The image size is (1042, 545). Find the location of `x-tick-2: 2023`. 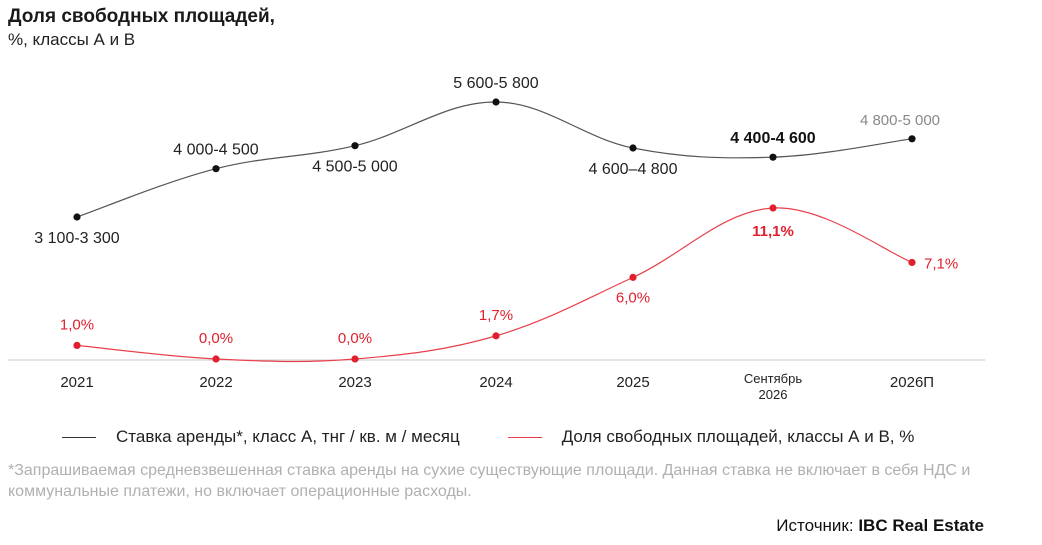

x-tick-2: 2023 is located at coordinates (354, 382).